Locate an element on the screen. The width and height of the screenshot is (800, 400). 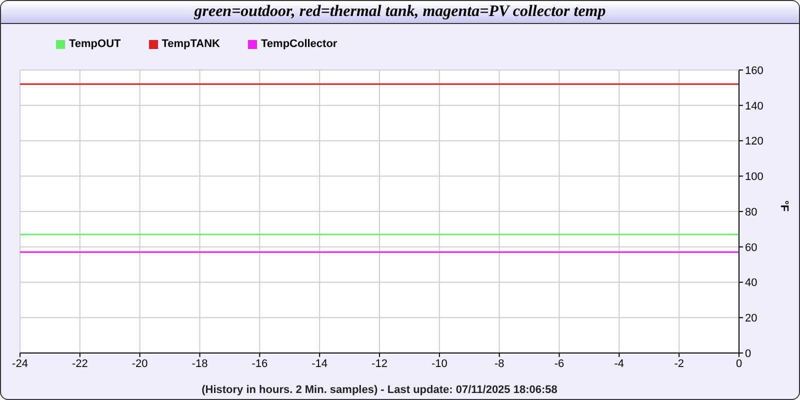
y-tick-label: 0 is located at coordinates (748, 354).